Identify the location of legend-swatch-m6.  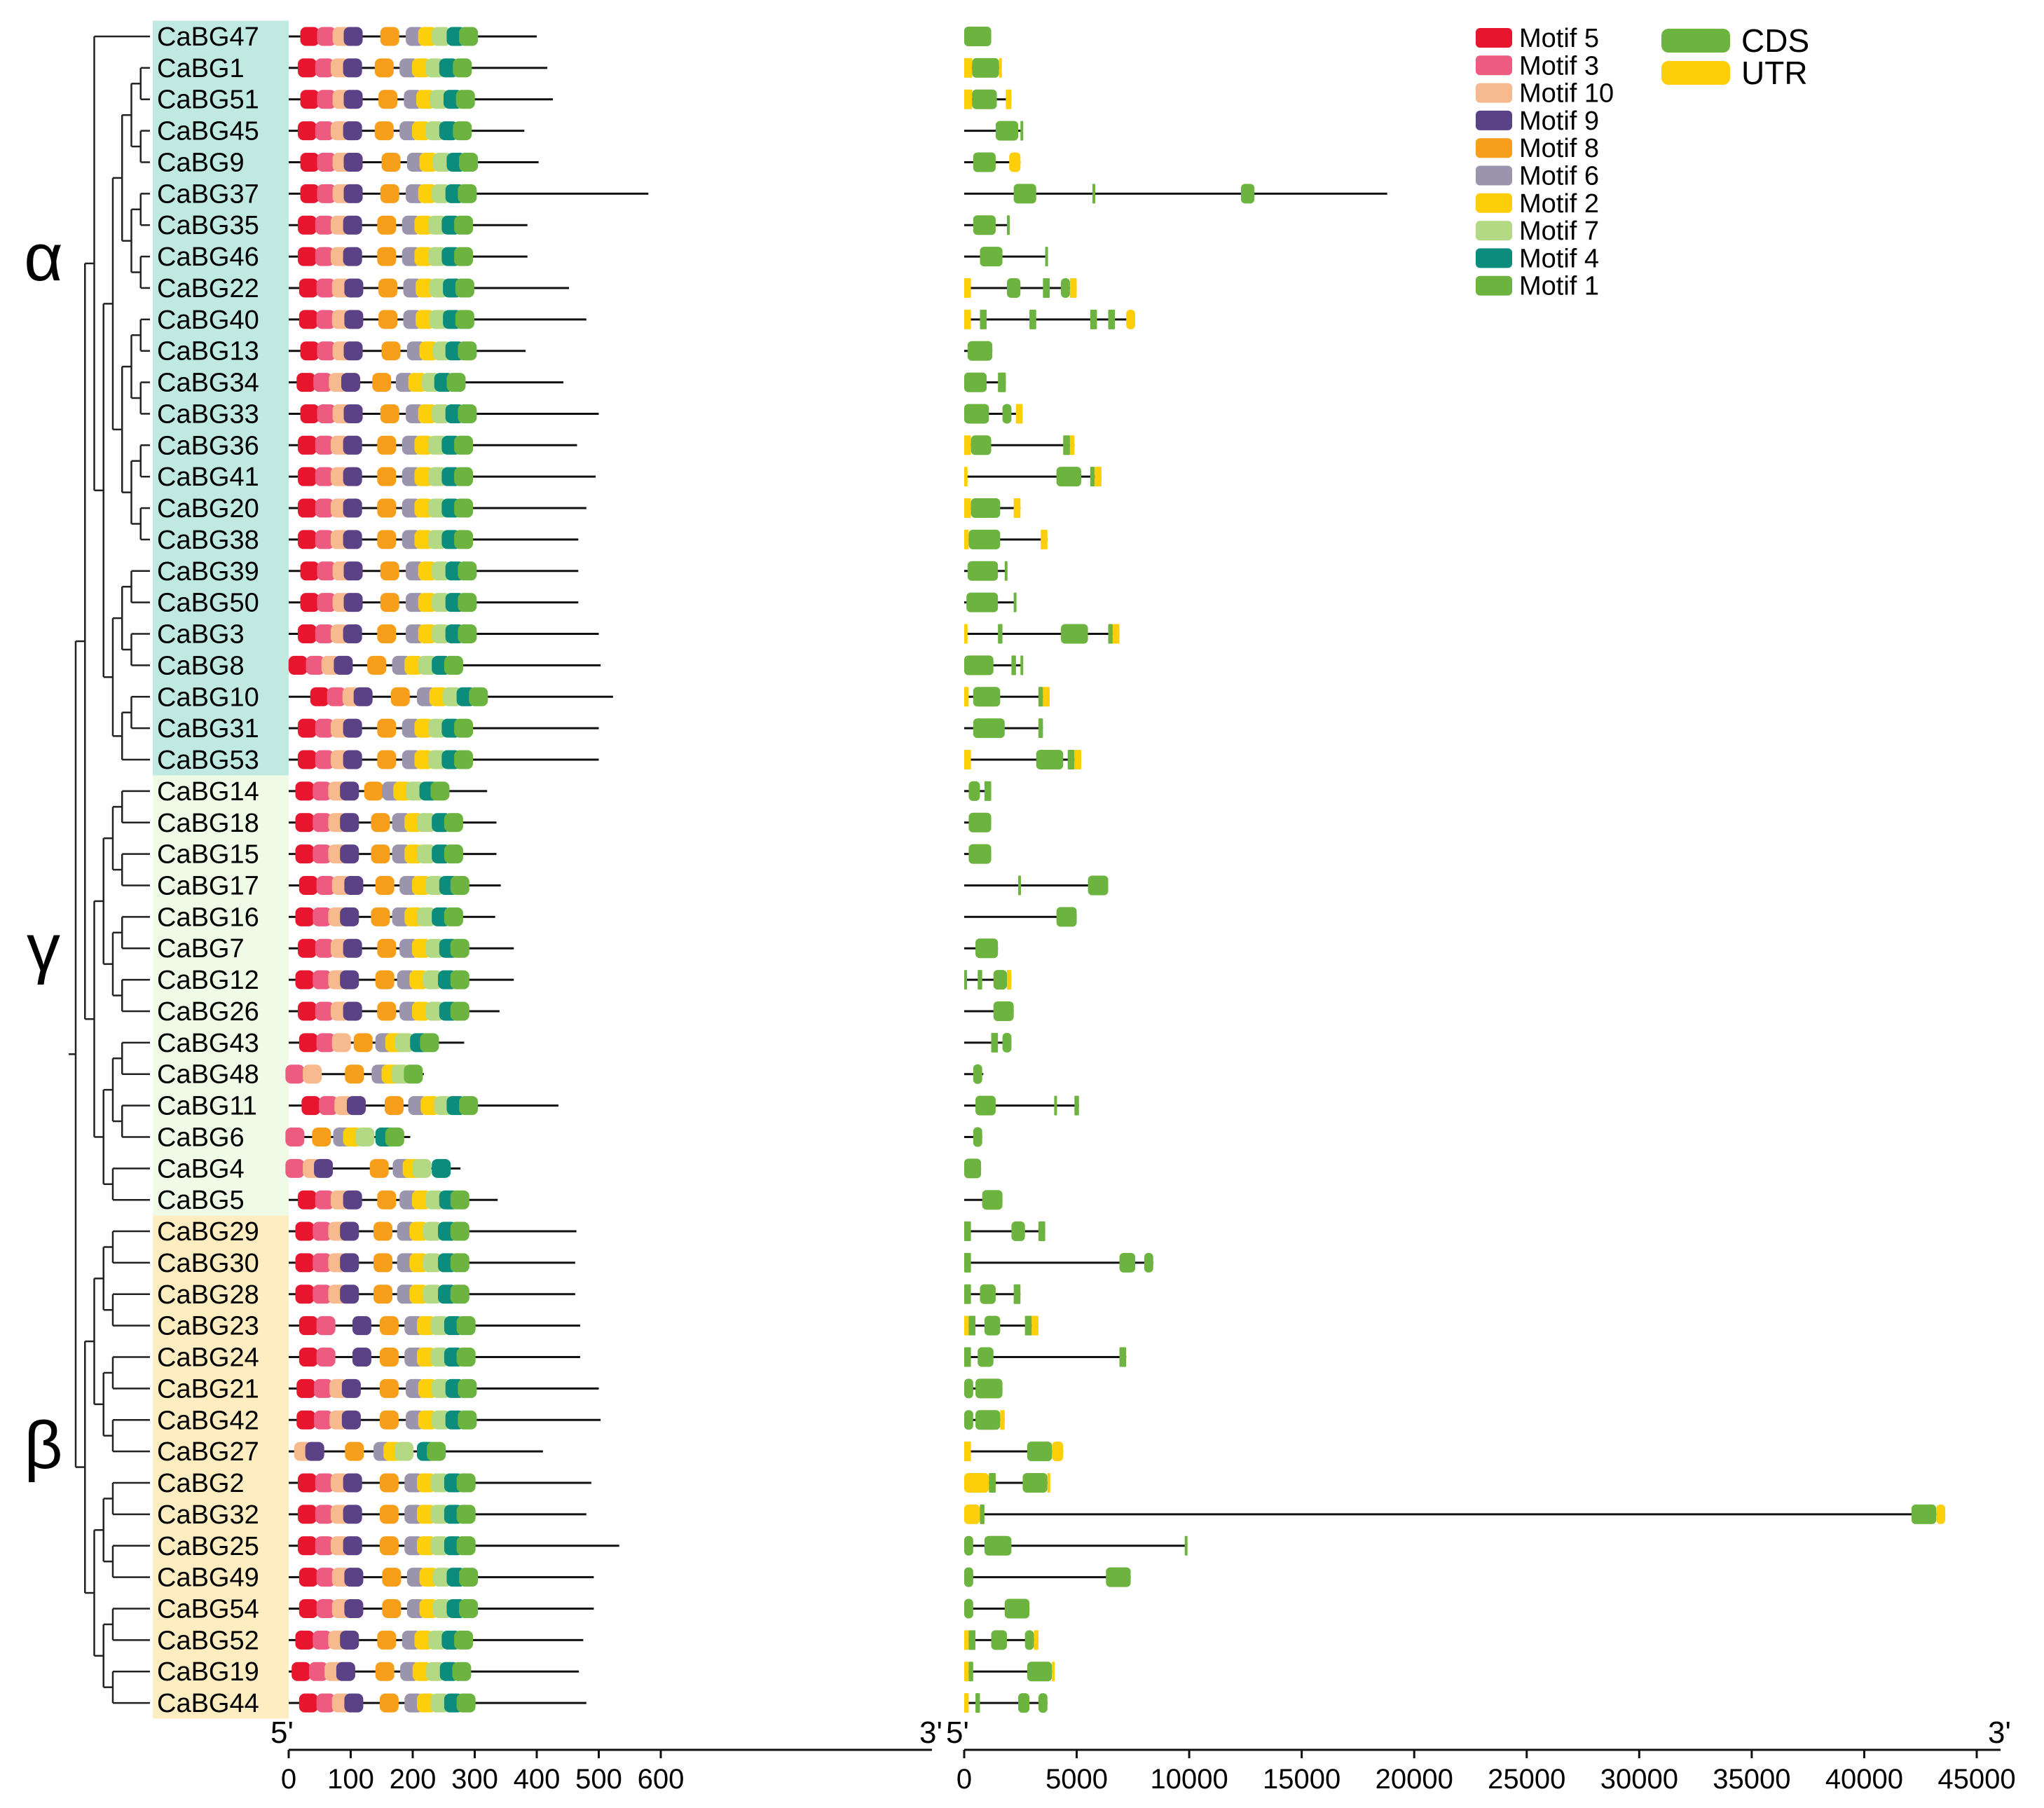
(1494, 176).